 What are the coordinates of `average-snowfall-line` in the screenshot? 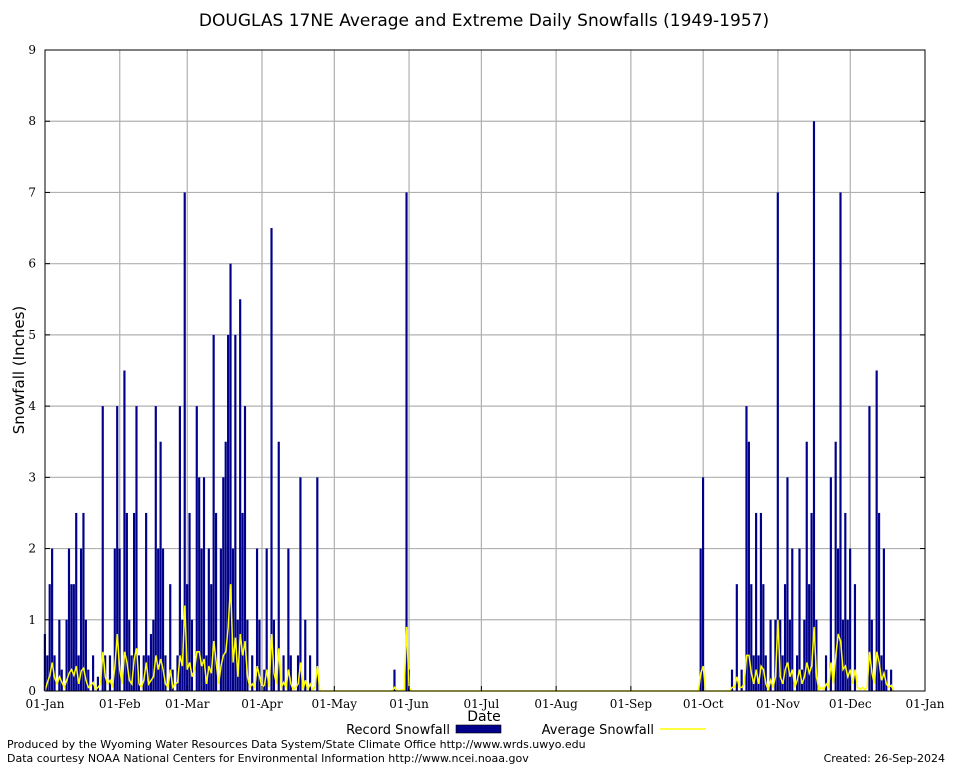 It's located at (469, 638).